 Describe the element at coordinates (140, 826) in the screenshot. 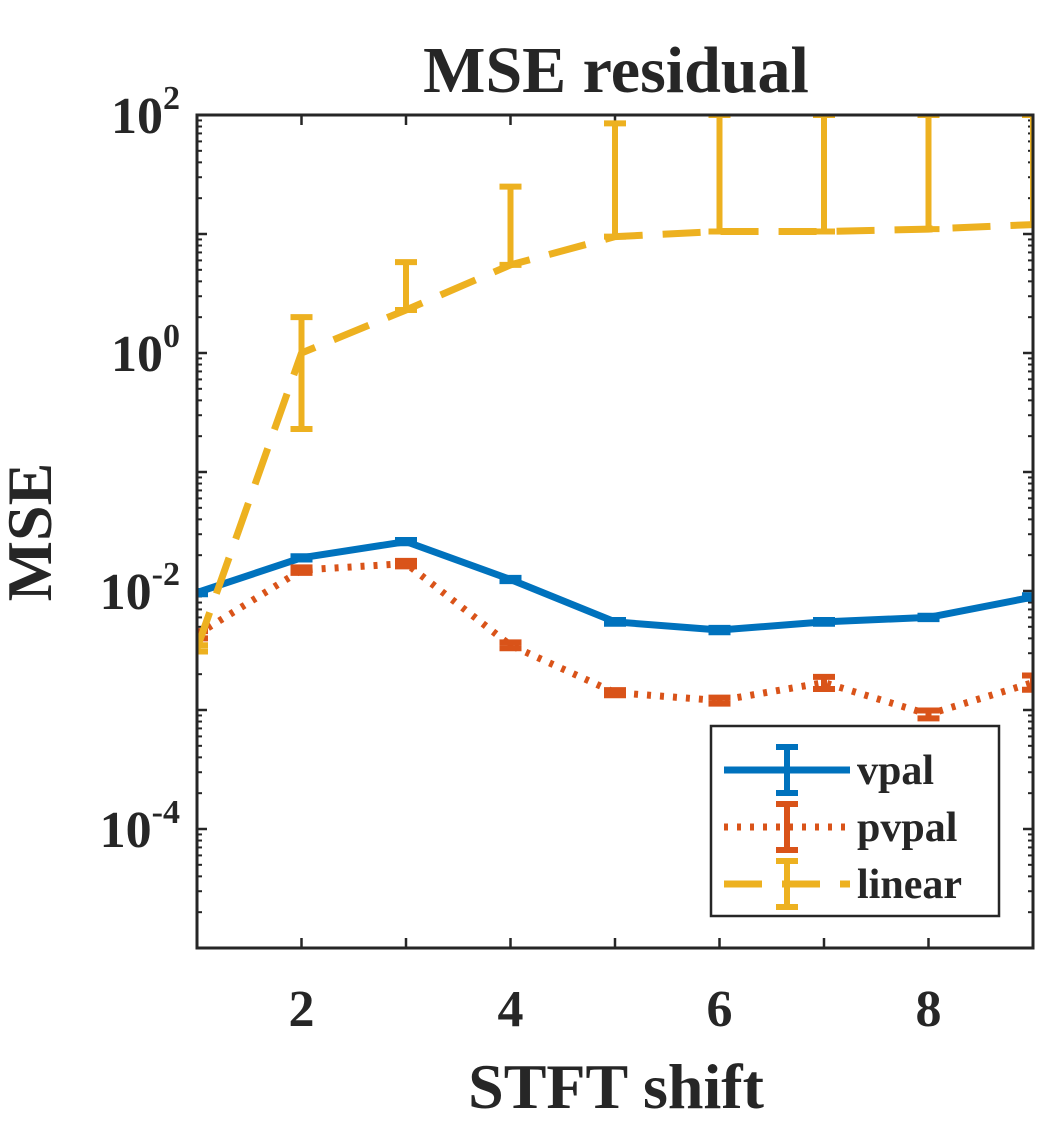

I see `y-tick-label: 10⁻⁴` at that location.